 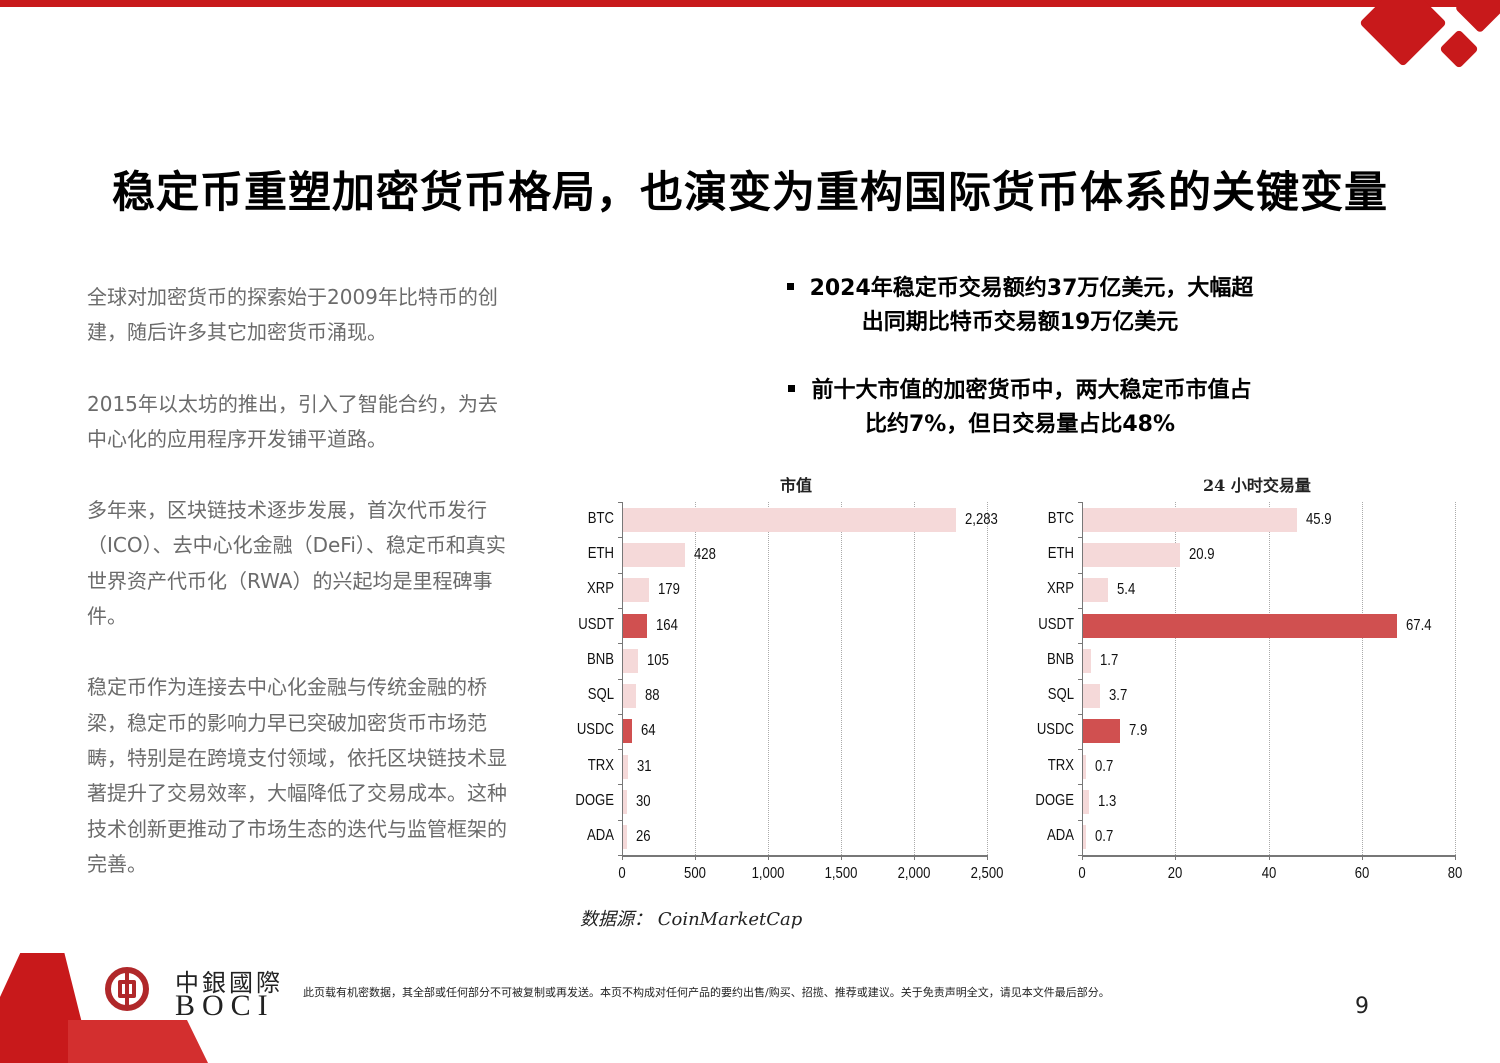 What do you see at coordinates (695, 873) in the screenshot?
I see `x-tick-label: 500` at bounding box center [695, 873].